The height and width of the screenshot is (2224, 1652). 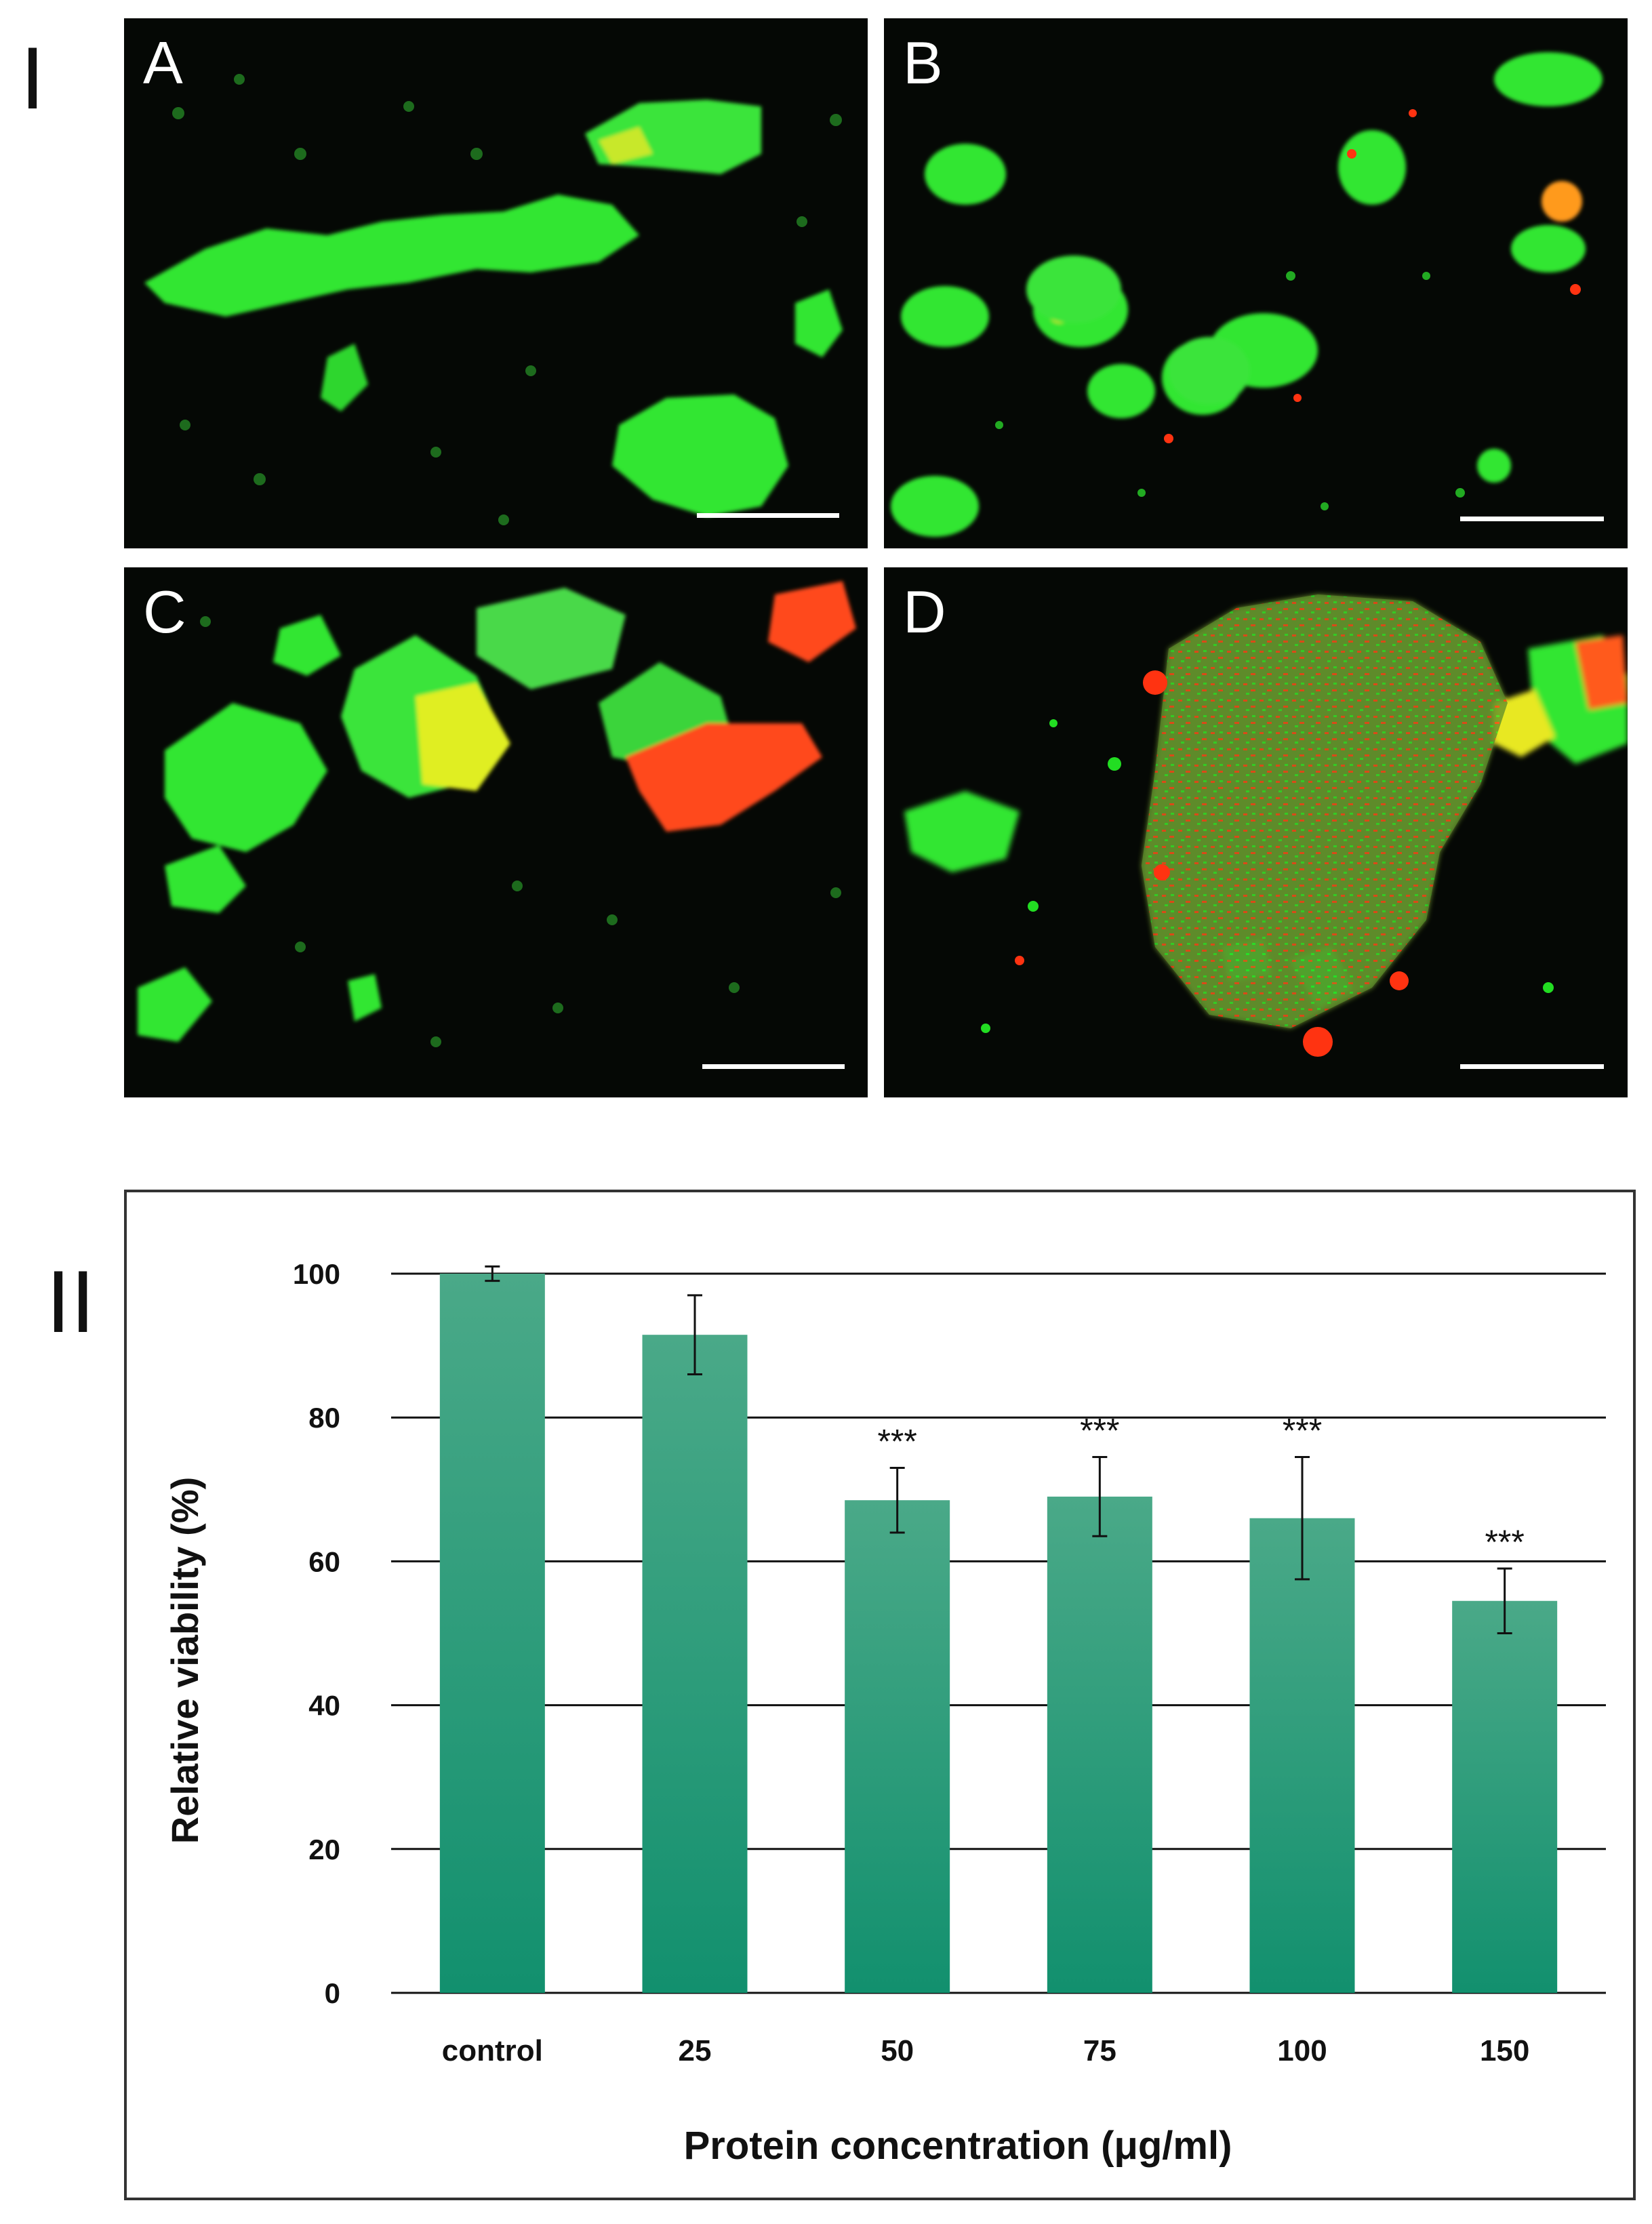 What do you see at coordinates (1266, 825) in the screenshot?
I see `micrograph-d-image` at bounding box center [1266, 825].